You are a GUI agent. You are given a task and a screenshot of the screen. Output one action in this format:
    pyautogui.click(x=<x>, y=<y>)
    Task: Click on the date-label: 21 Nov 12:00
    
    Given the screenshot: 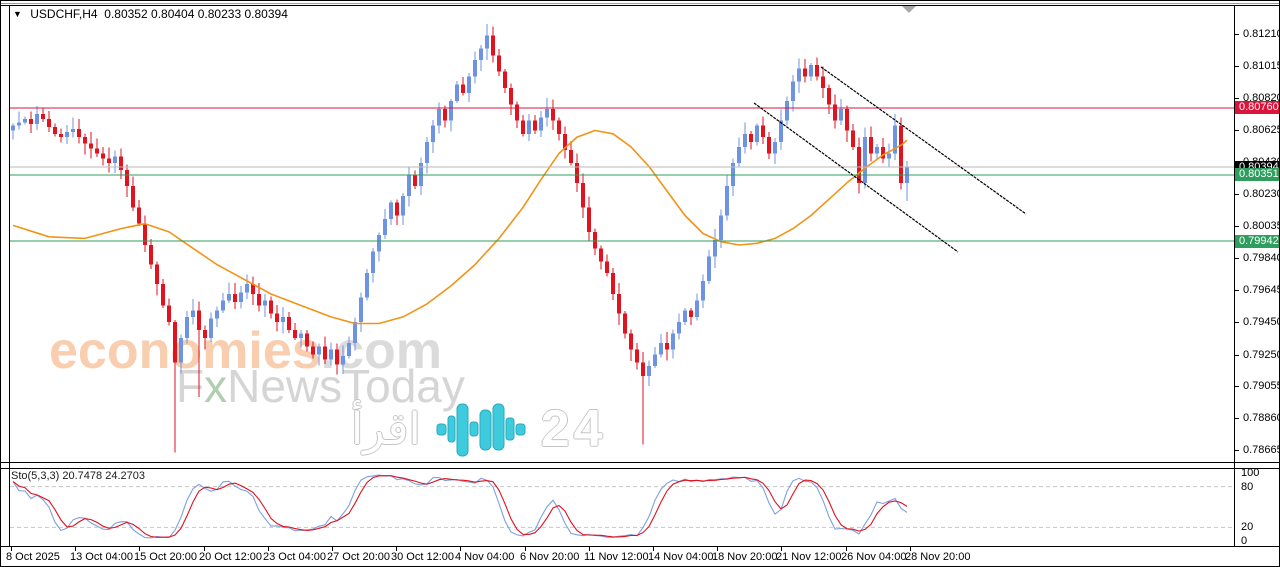 What is the action you would take?
    pyautogui.click(x=809, y=557)
    